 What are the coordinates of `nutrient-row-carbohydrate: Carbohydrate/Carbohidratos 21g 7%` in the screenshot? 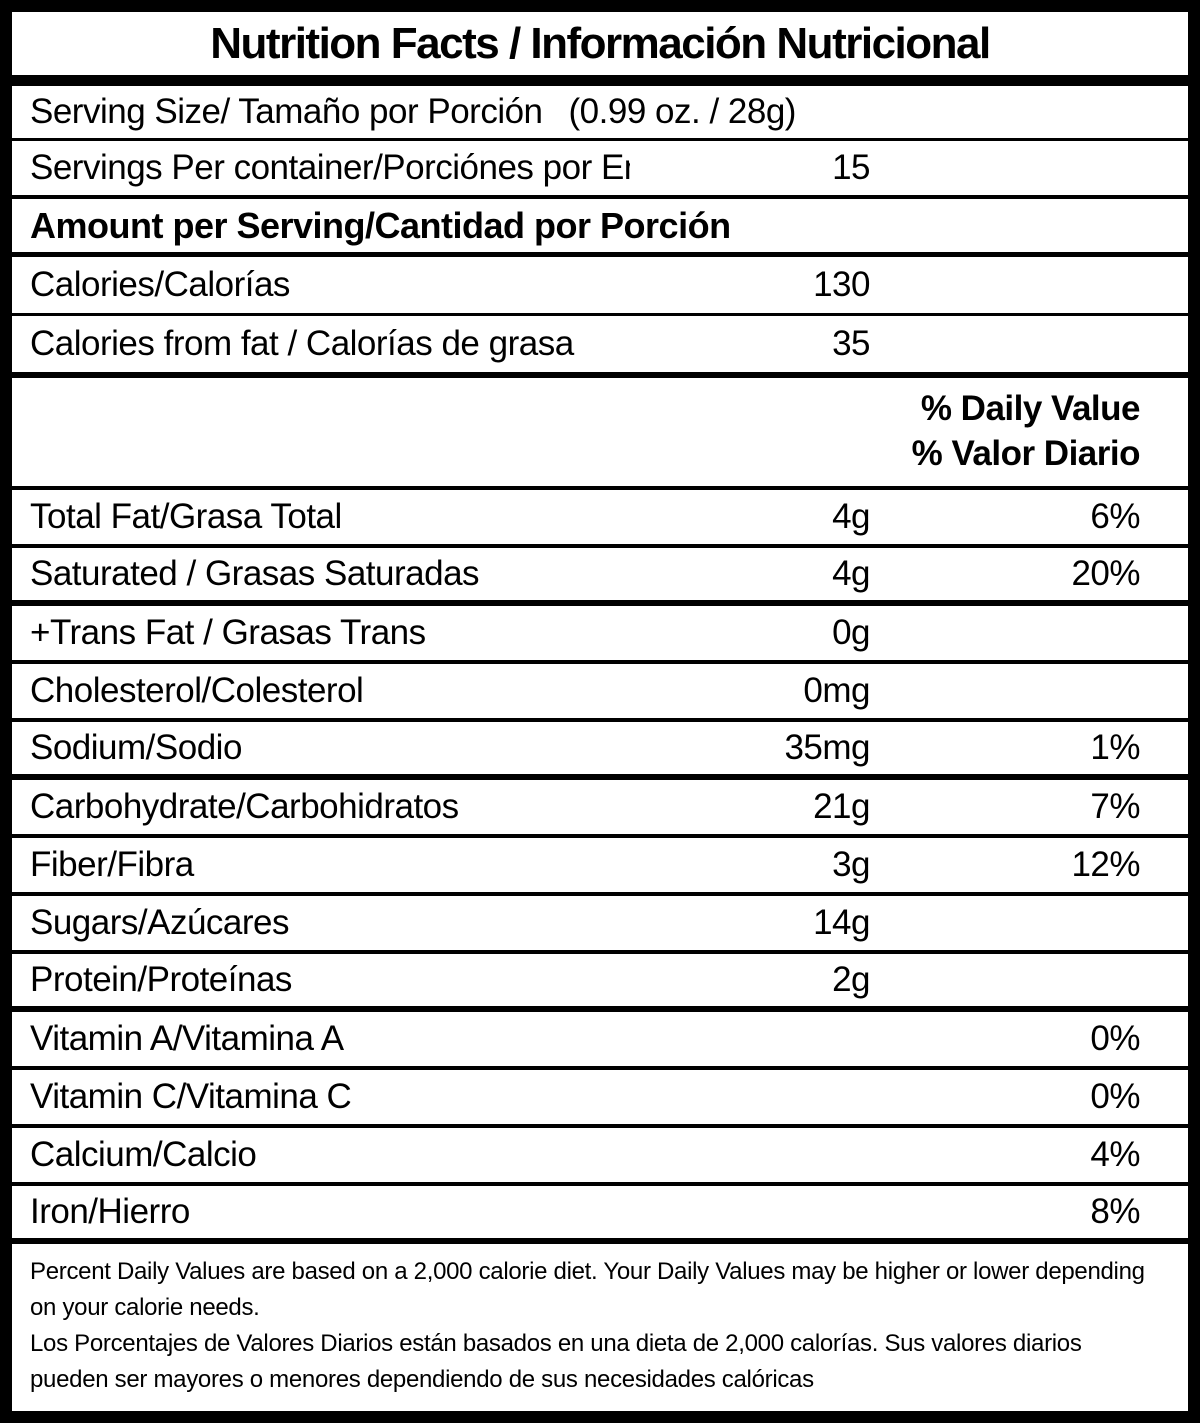 It's located at (600, 809).